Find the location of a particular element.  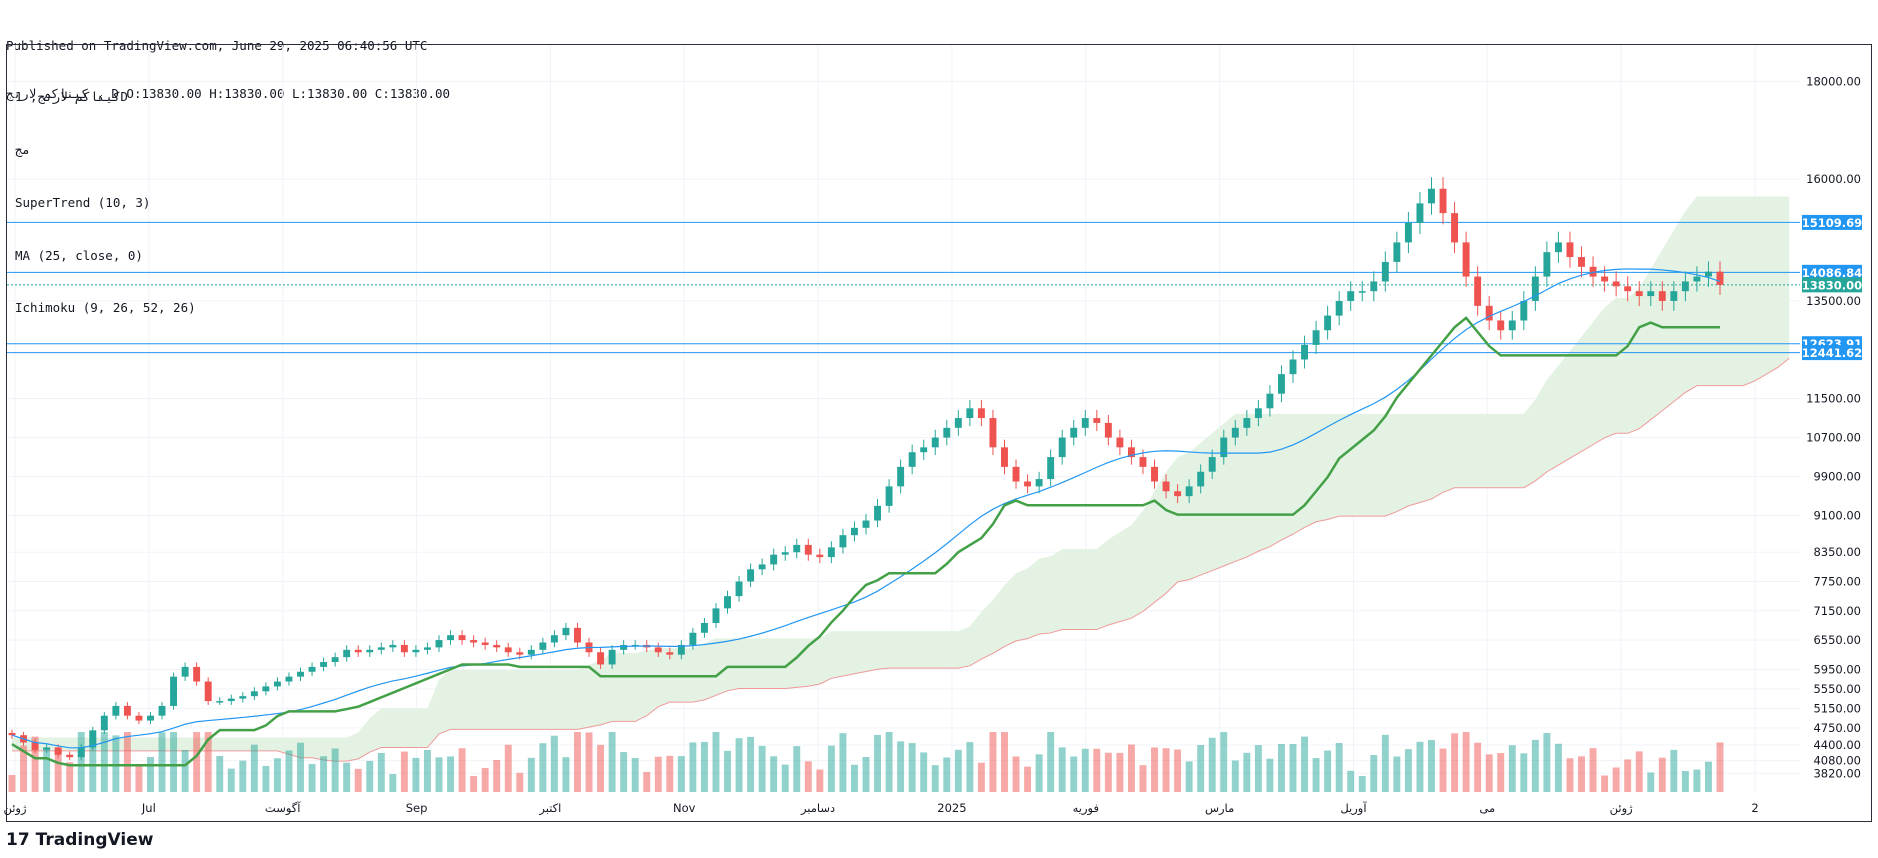

legend-supertrend: SuperTrend (10, 3) is located at coordinates (83, 202).